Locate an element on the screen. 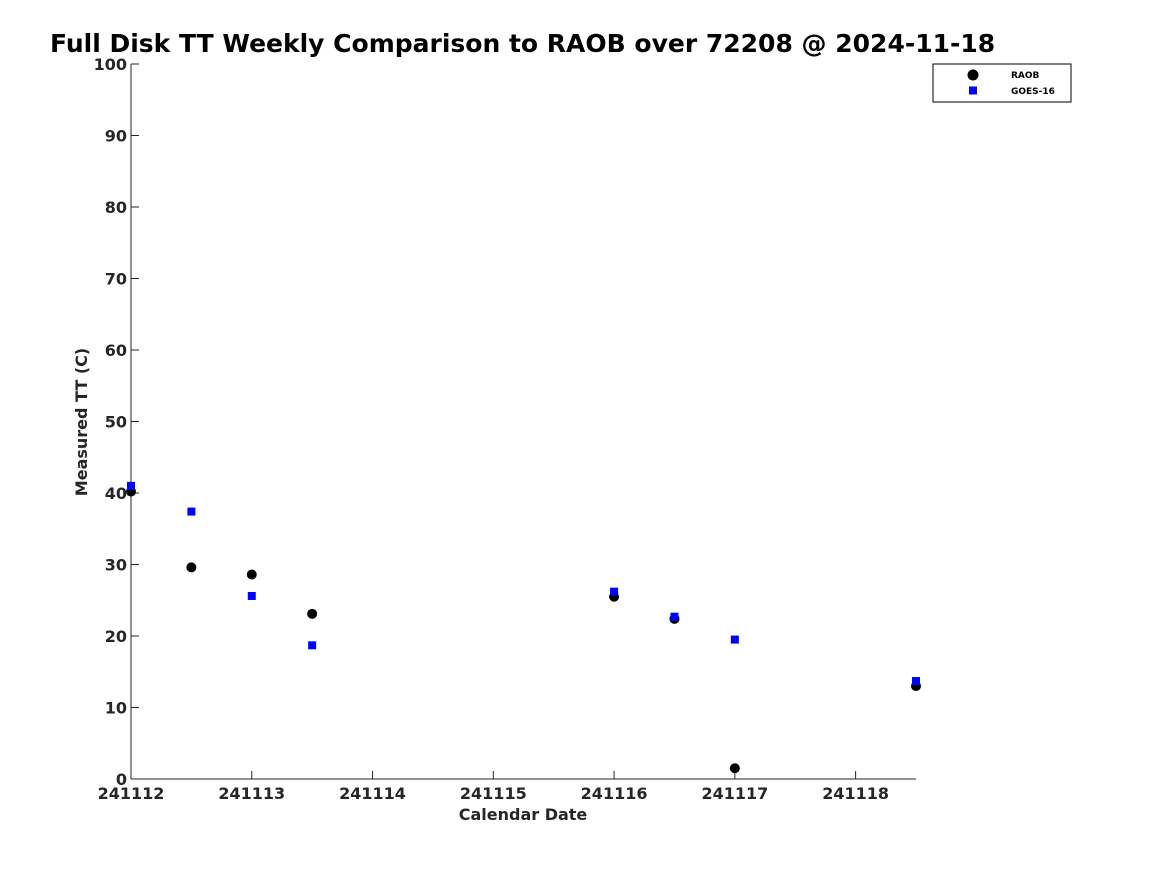  legend-marker-goes16 is located at coordinates (973, 90).